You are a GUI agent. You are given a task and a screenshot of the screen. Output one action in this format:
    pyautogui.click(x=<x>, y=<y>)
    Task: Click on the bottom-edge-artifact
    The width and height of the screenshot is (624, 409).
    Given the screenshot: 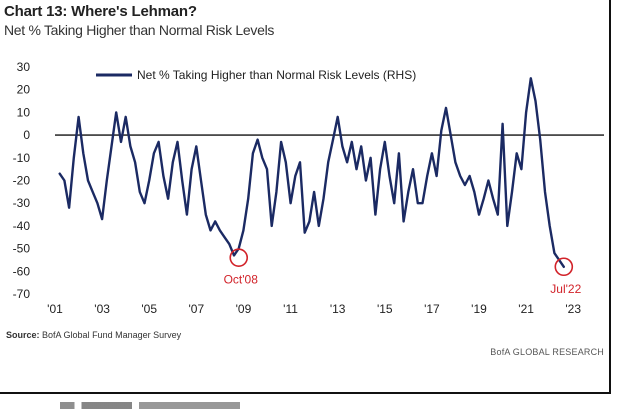 What is the action you would take?
    pyautogui.click(x=150, y=405)
    